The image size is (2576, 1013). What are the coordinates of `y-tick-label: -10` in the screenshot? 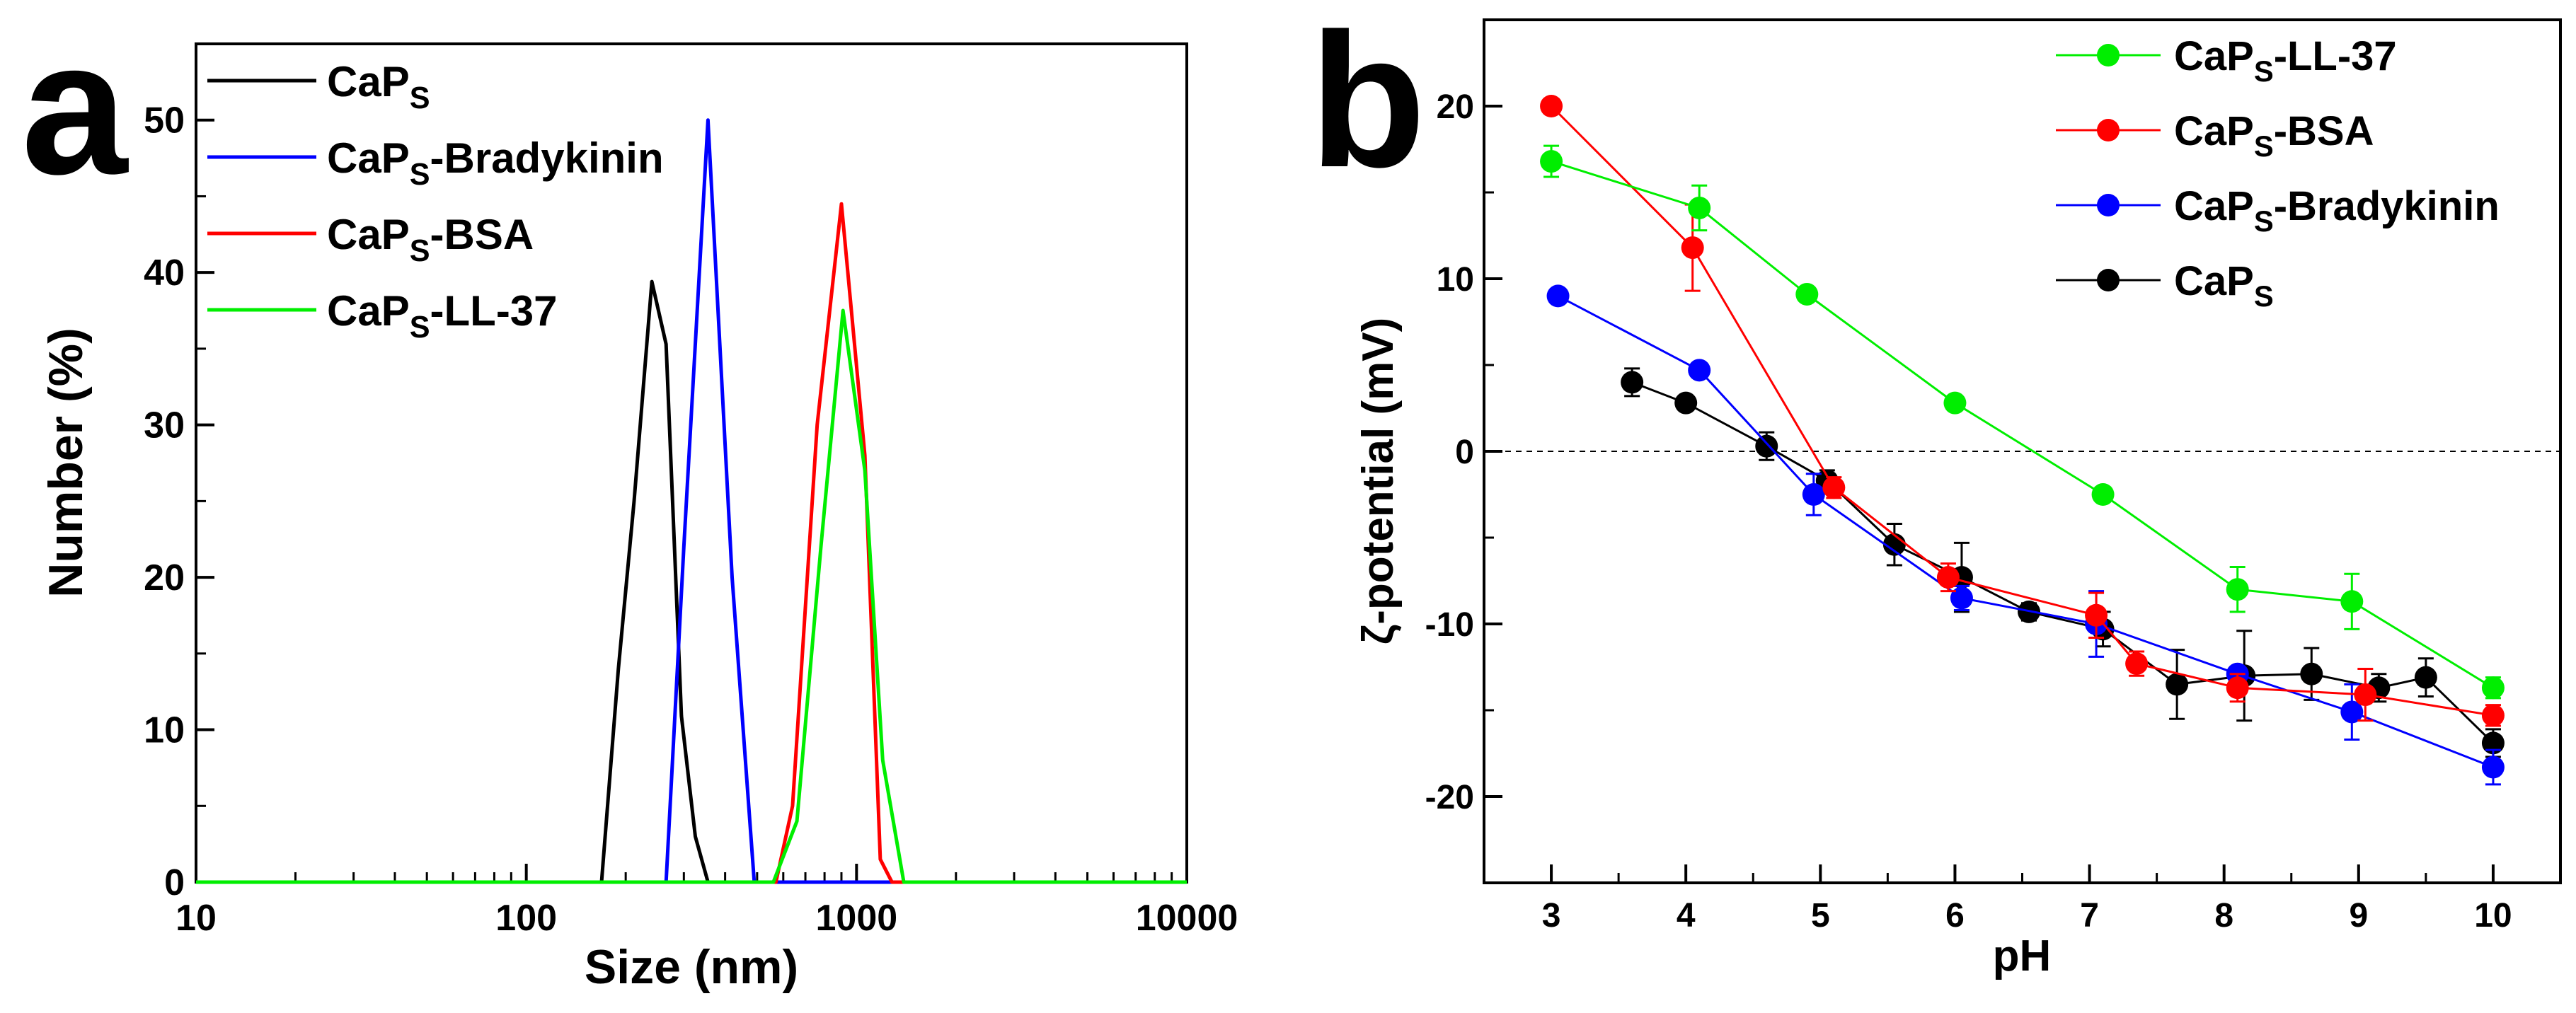 It's located at (1450, 625).